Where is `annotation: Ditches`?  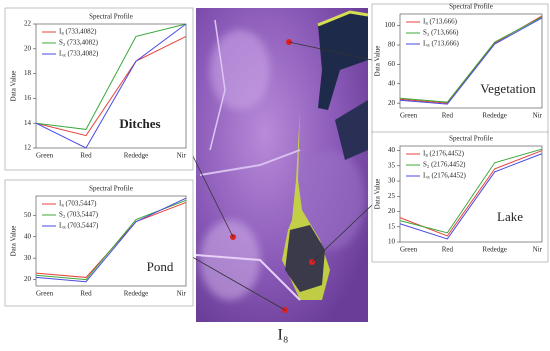 annotation: Ditches is located at coordinates (139, 123).